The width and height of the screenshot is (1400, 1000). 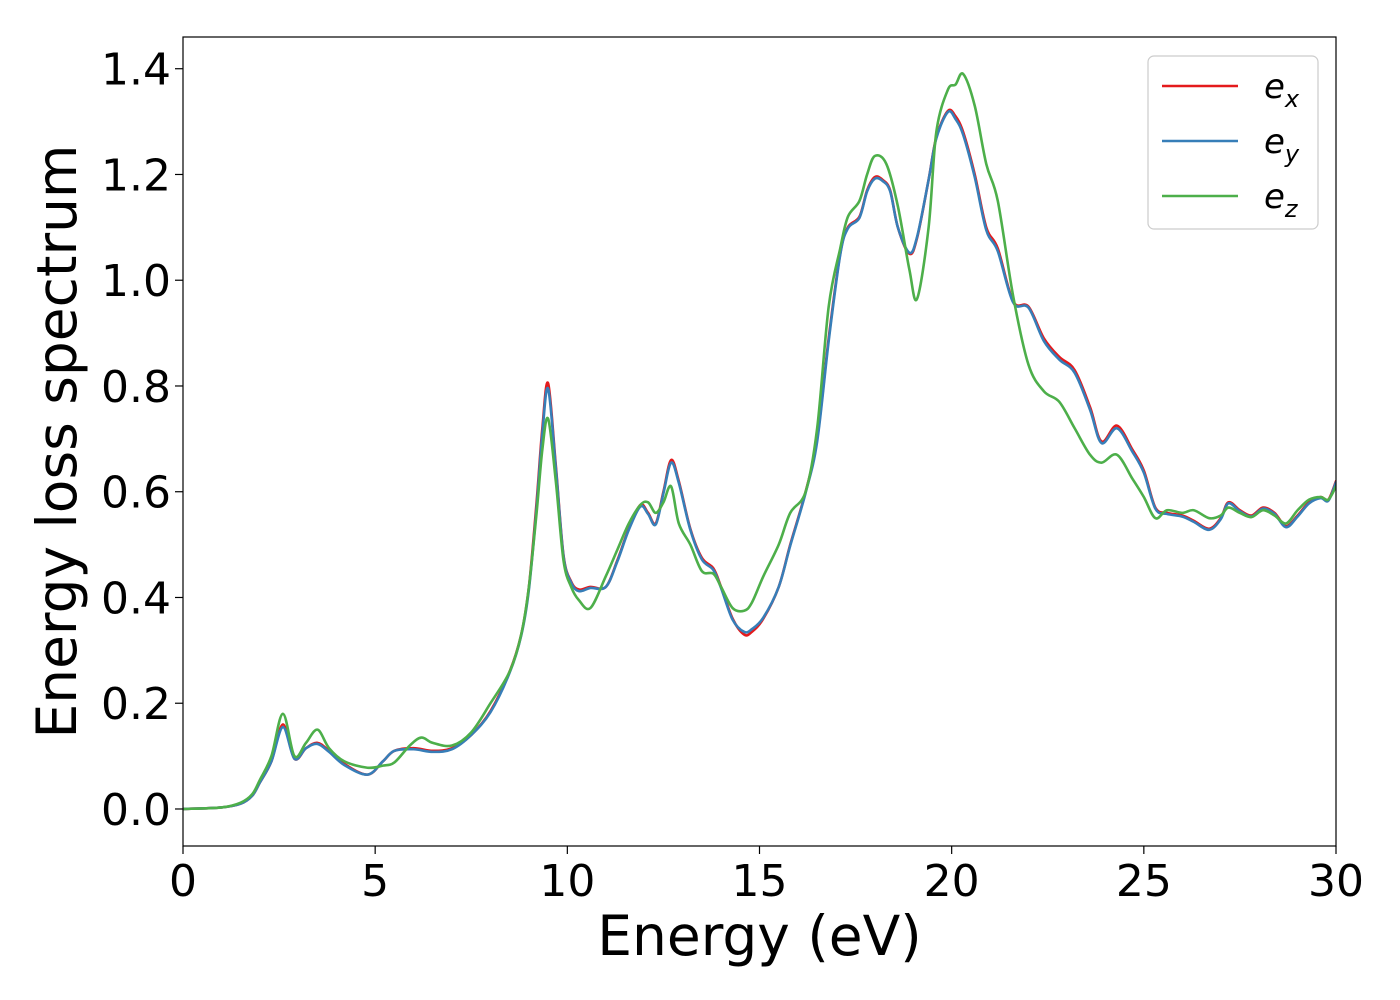 What do you see at coordinates (136, 175) in the screenshot?
I see `y-tick-label: 1.2` at bounding box center [136, 175].